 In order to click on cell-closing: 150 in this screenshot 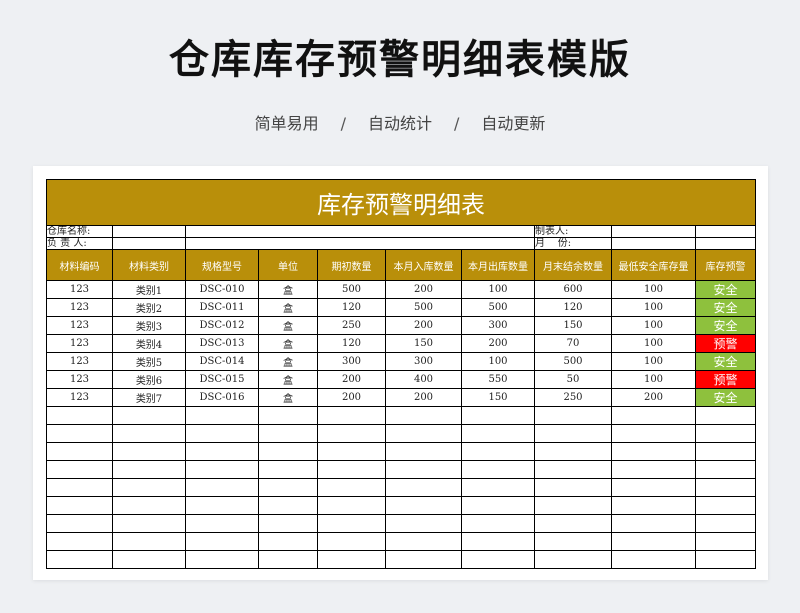, I will do `click(573, 325)`.